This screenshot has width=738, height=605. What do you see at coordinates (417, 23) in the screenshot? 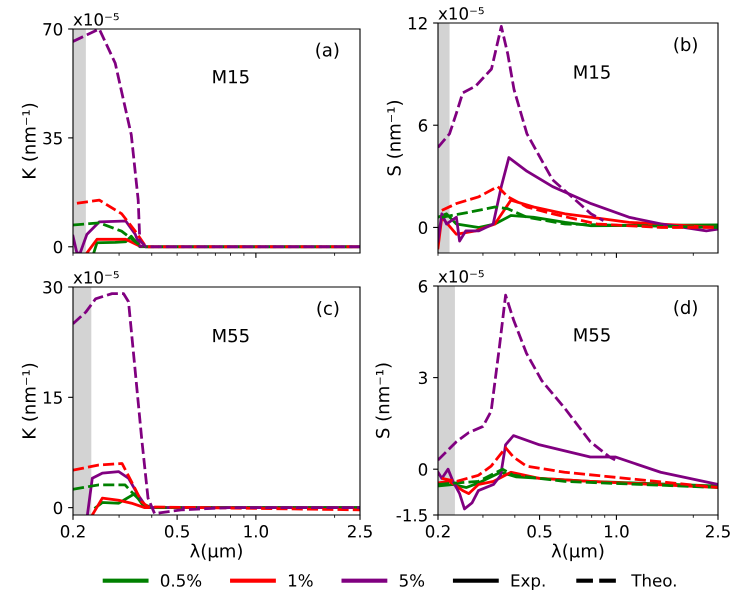
I see `y-tick-label: 12` at bounding box center [417, 23].